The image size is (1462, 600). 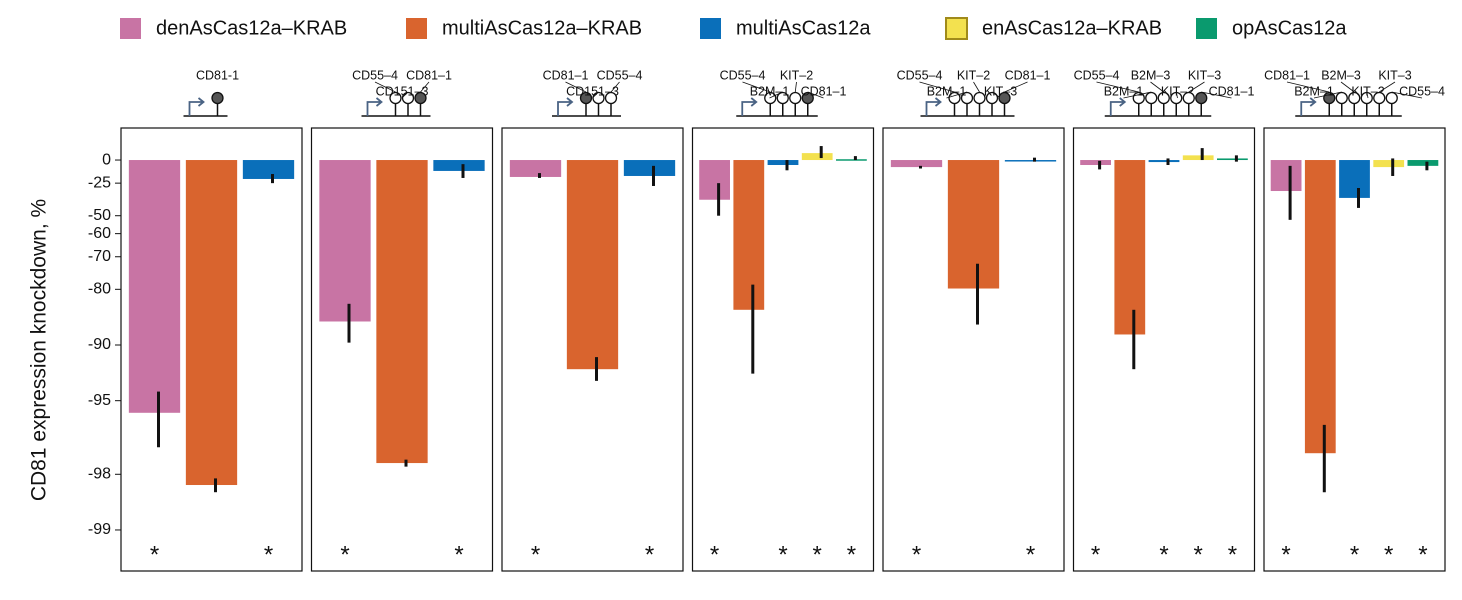 What do you see at coordinates (99, 344) in the screenshot?
I see `y-tick-label: -90` at bounding box center [99, 344].